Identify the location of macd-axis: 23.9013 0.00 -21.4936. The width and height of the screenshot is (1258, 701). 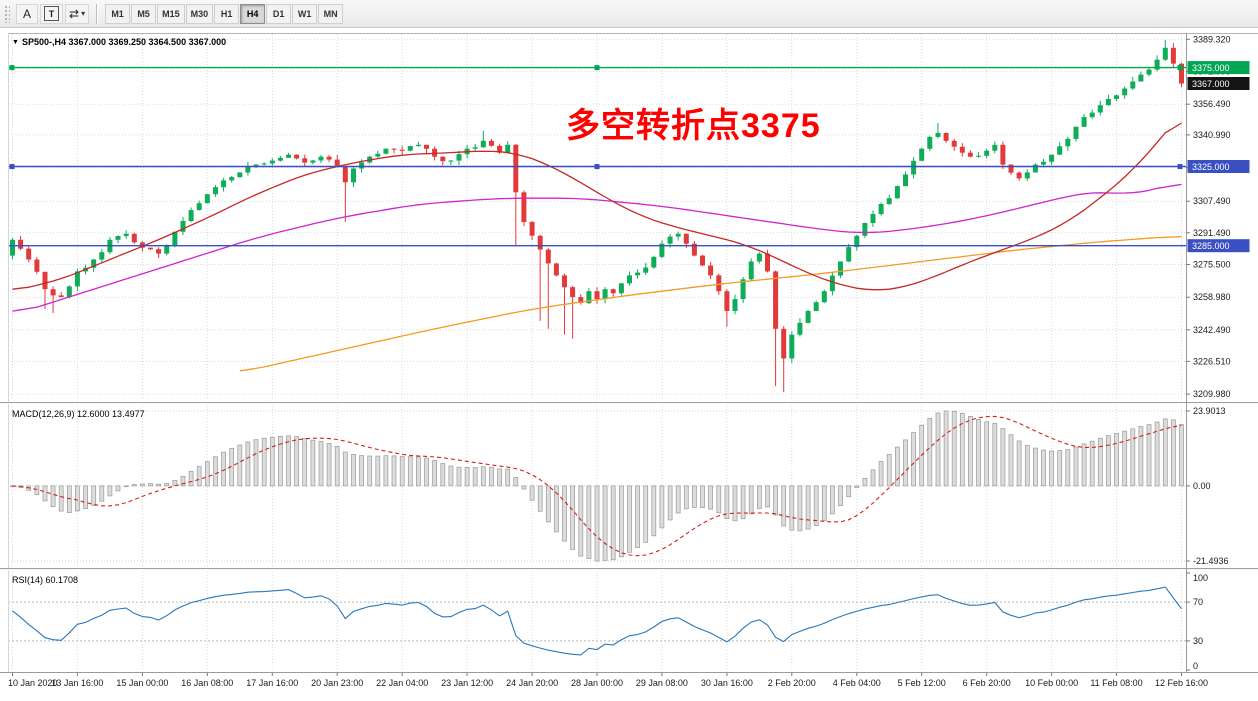
(1207, 486).